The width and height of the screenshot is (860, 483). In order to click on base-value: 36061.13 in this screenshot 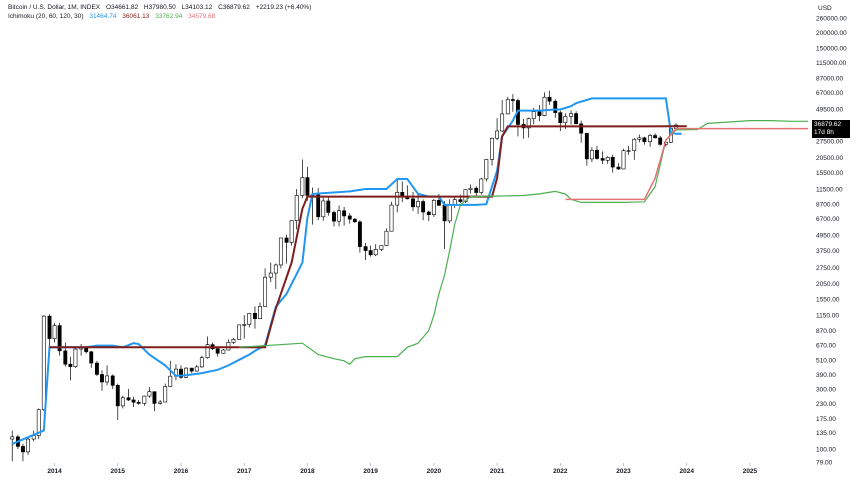, I will do `click(136, 16)`.